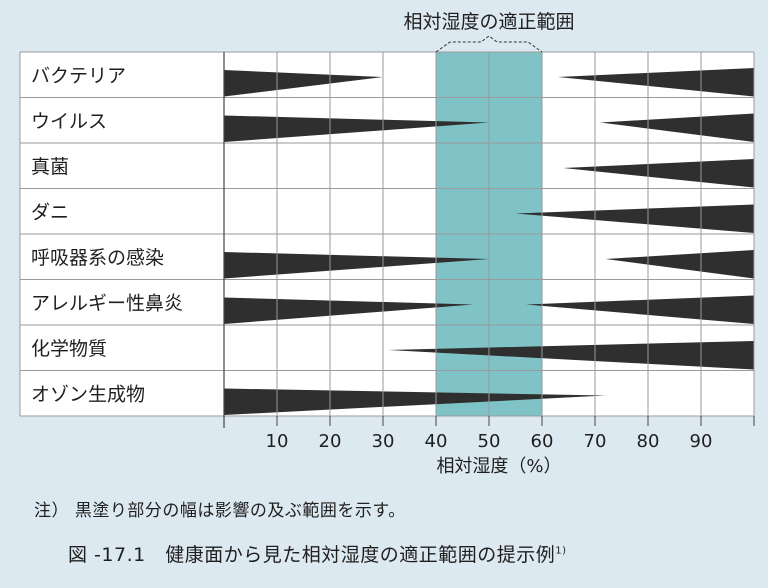 The image size is (768, 588). I want to click on x-tick-label: 10, so click(277, 441).